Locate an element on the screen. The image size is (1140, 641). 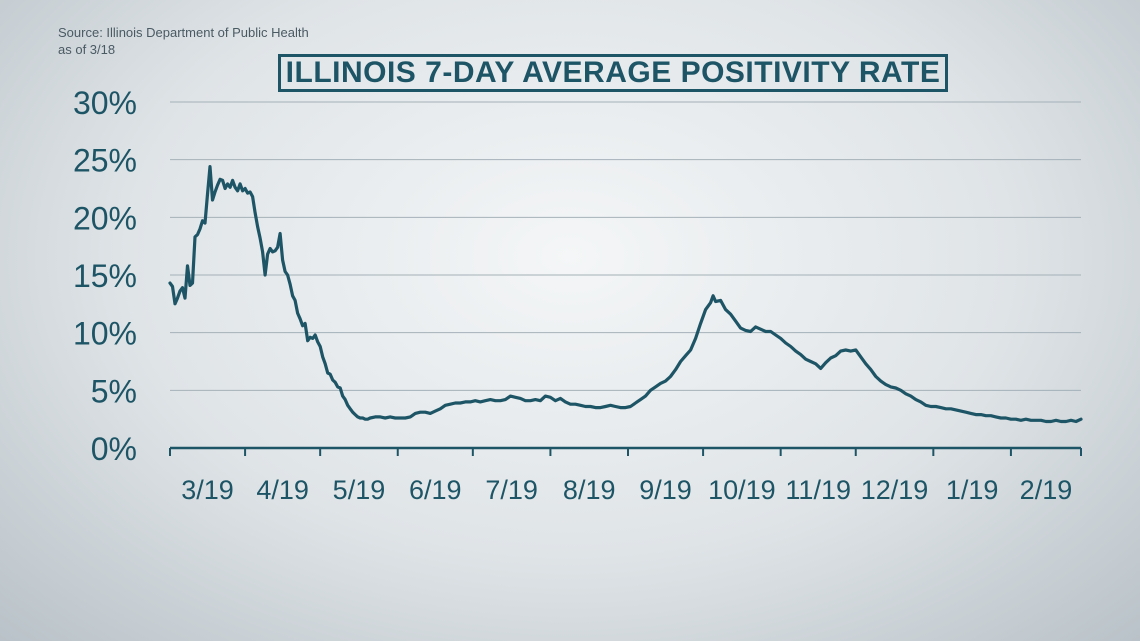
x-tick-label: 2/19 is located at coordinates (1046, 490).